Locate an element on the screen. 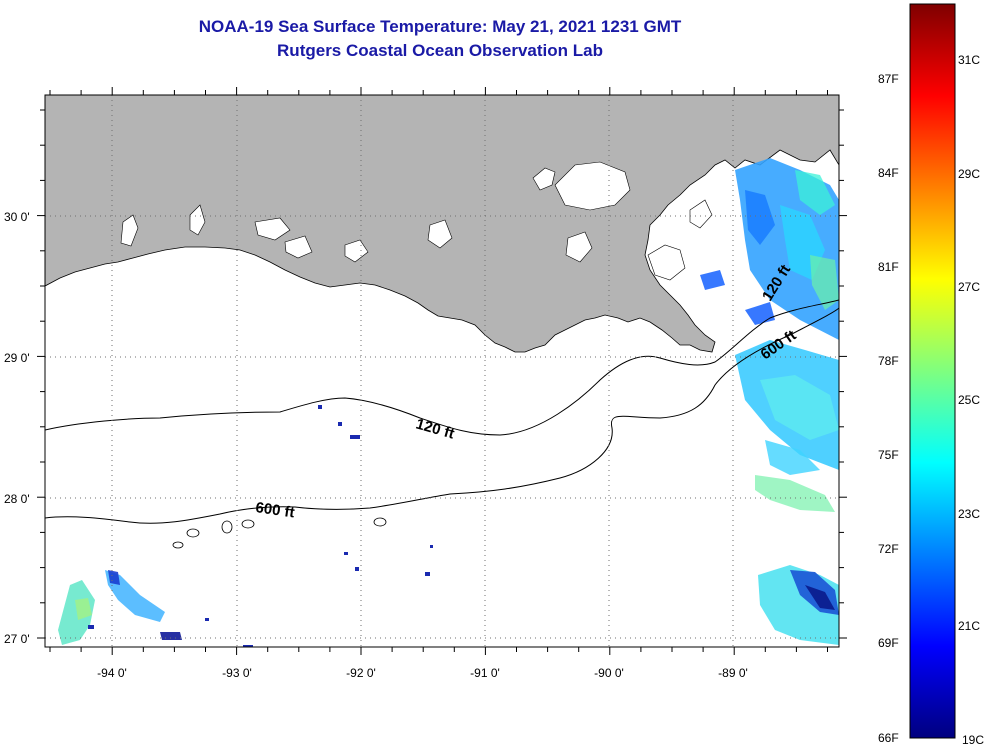 Image resolution: width=992 pixels, height=754 pixels. lon-label: -91 0' is located at coordinates (485, 673).